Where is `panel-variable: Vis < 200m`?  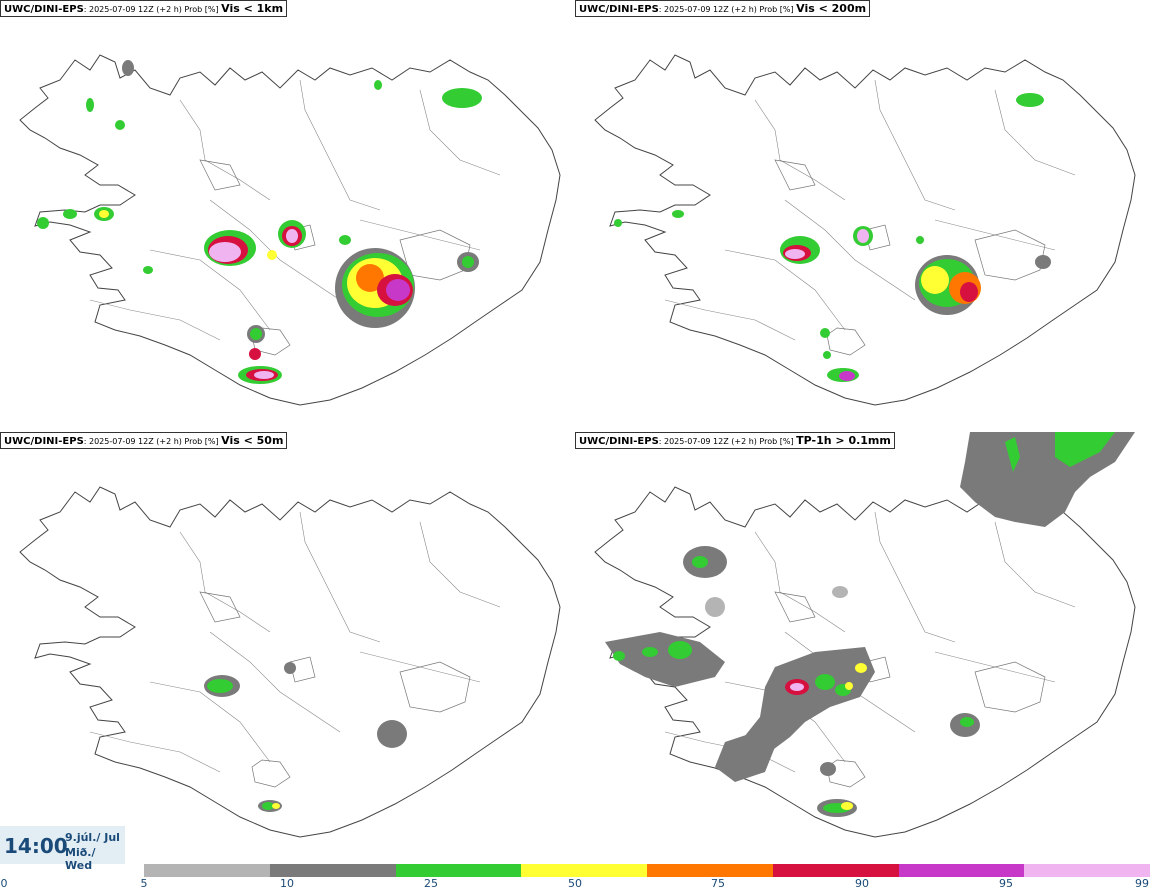
panel-variable: Vis < 200m is located at coordinates (831, 8).